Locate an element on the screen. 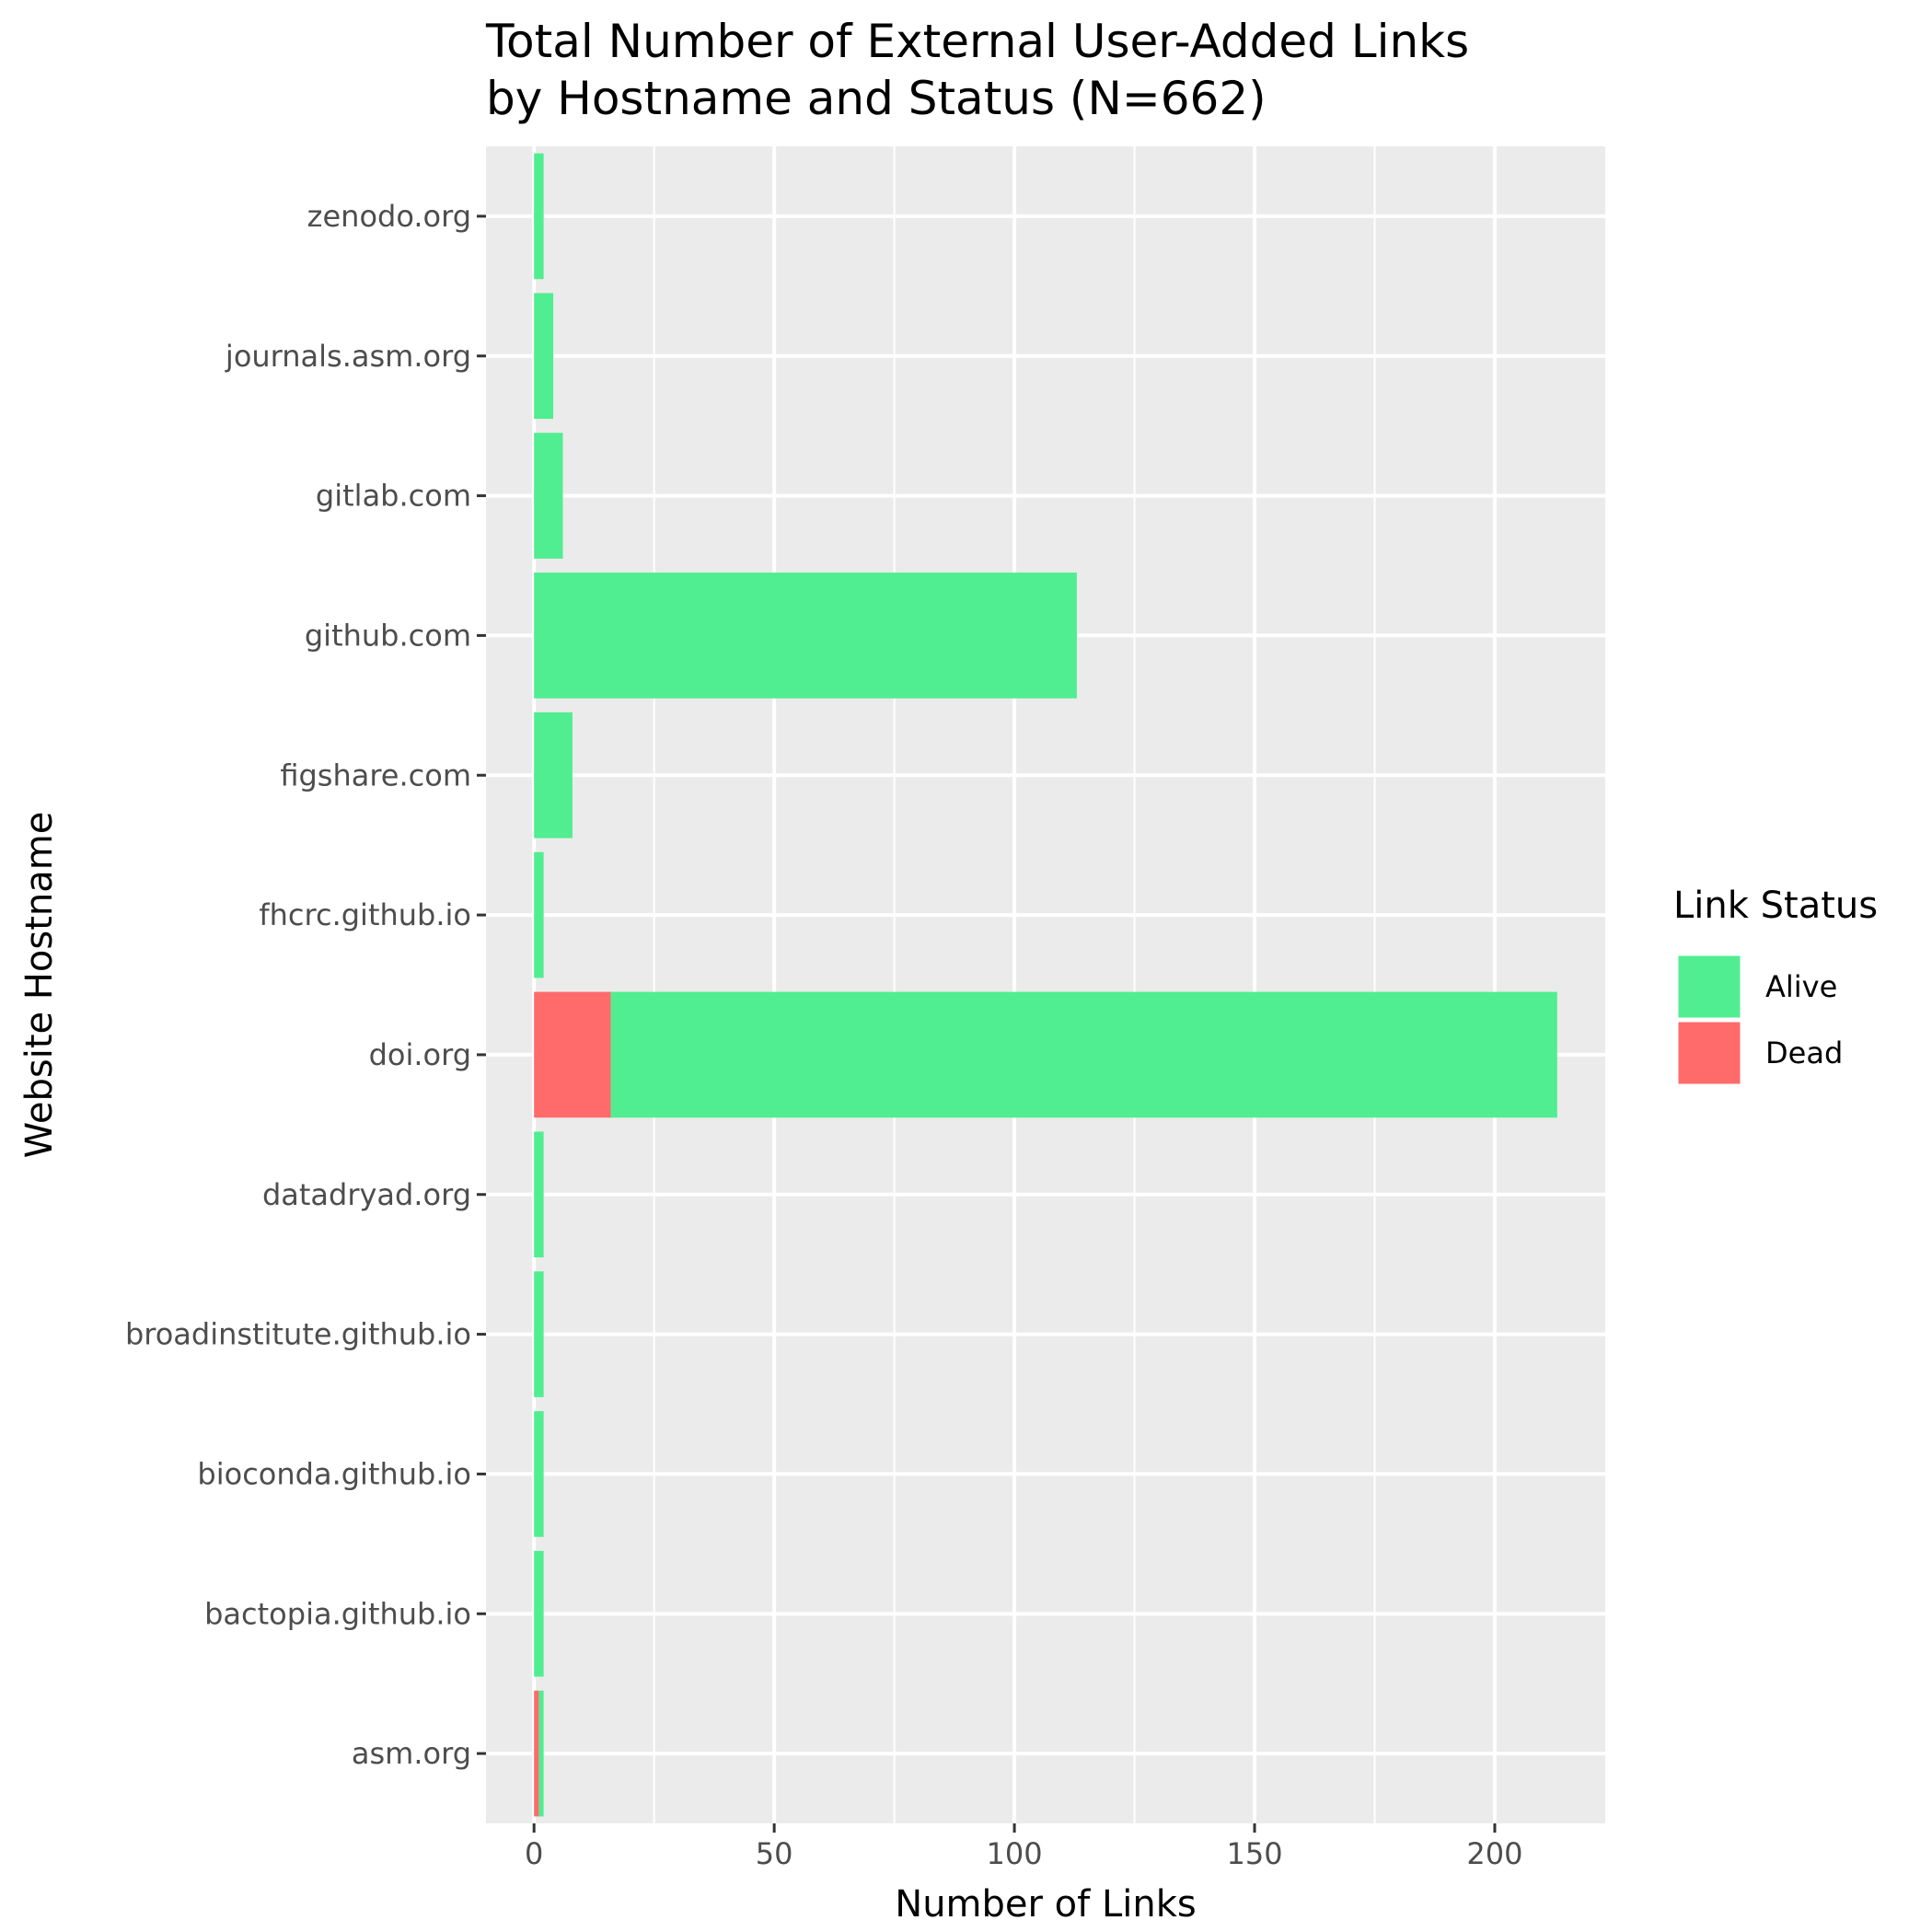  y-tick-label: zenodo.org is located at coordinates (389, 217).